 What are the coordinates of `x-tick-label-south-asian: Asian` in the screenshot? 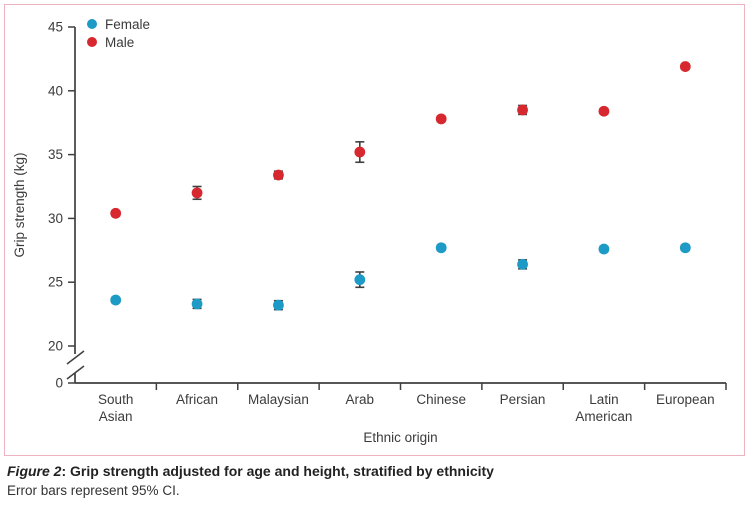 It's located at (116, 416).